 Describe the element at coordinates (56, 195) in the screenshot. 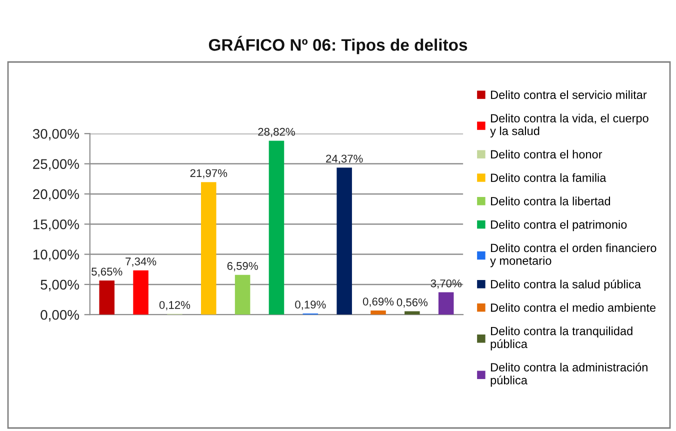

I see `y-tick-label: 20,00%` at that location.